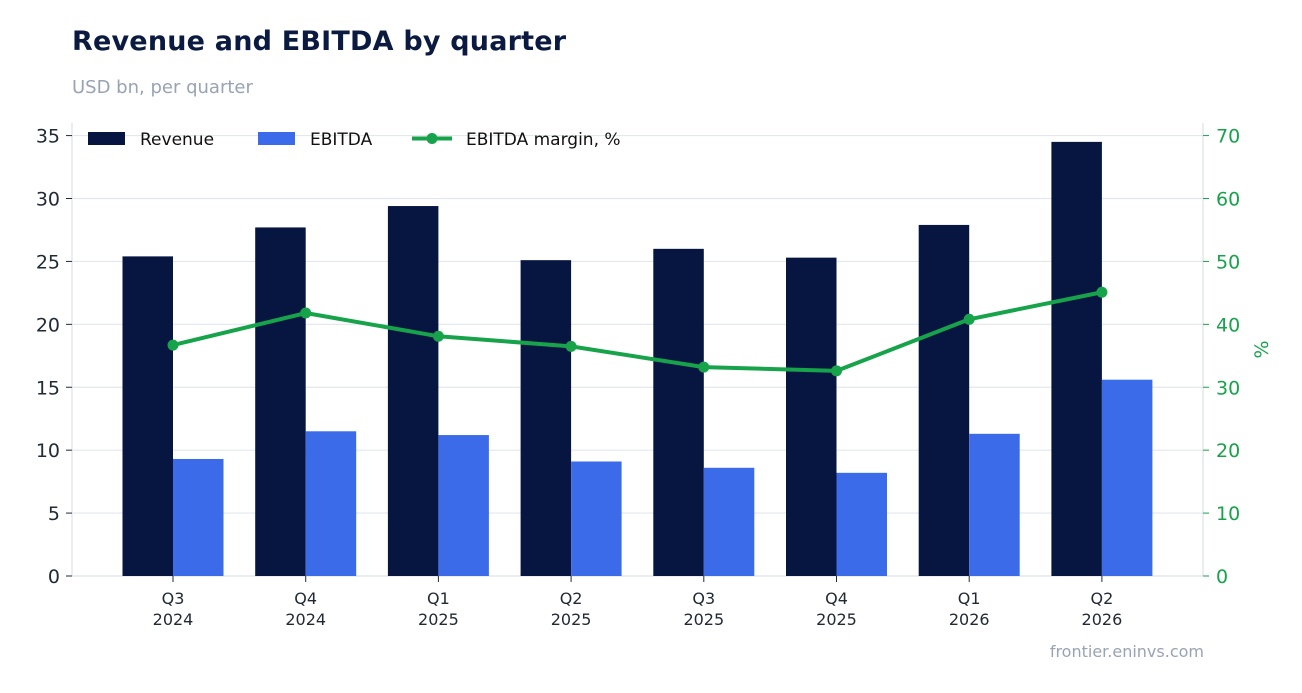 Image resolution: width=1302 pixels, height=693 pixels. What do you see at coordinates (48, 137) in the screenshot?
I see `y-left-tick-label: 35` at bounding box center [48, 137].